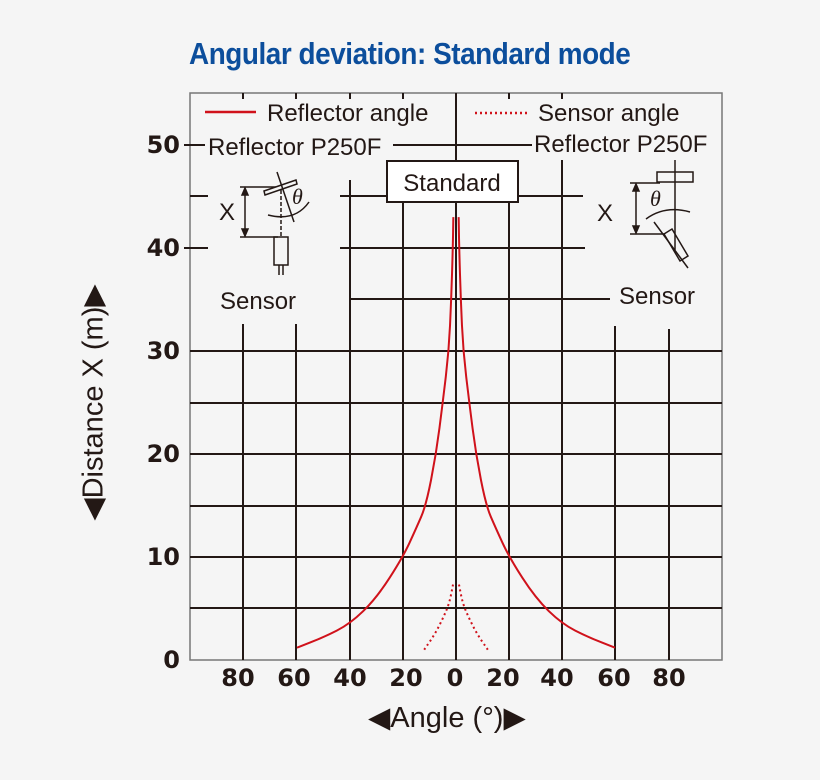 This screenshot has width=820, height=780. I want to click on y-tick-50: 50, so click(163, 145).